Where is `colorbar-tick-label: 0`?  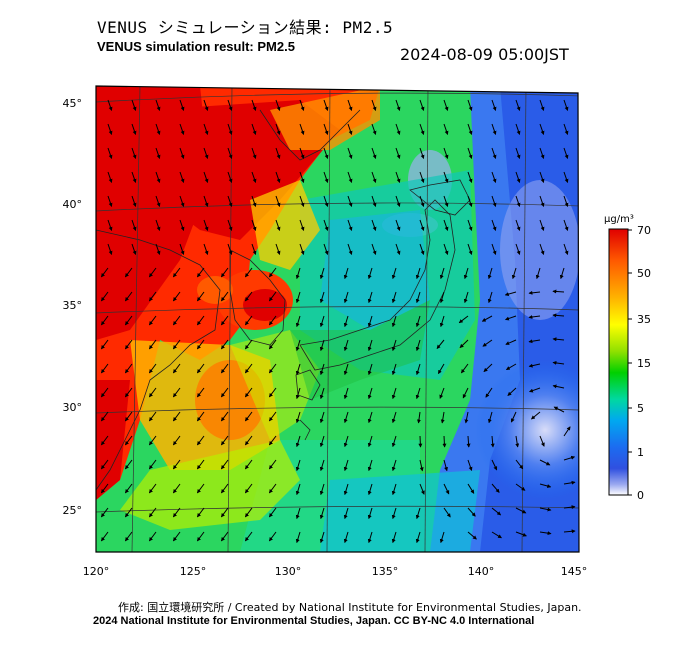
colorbar-tick-label: 0 is located at coordinates (640, 495).